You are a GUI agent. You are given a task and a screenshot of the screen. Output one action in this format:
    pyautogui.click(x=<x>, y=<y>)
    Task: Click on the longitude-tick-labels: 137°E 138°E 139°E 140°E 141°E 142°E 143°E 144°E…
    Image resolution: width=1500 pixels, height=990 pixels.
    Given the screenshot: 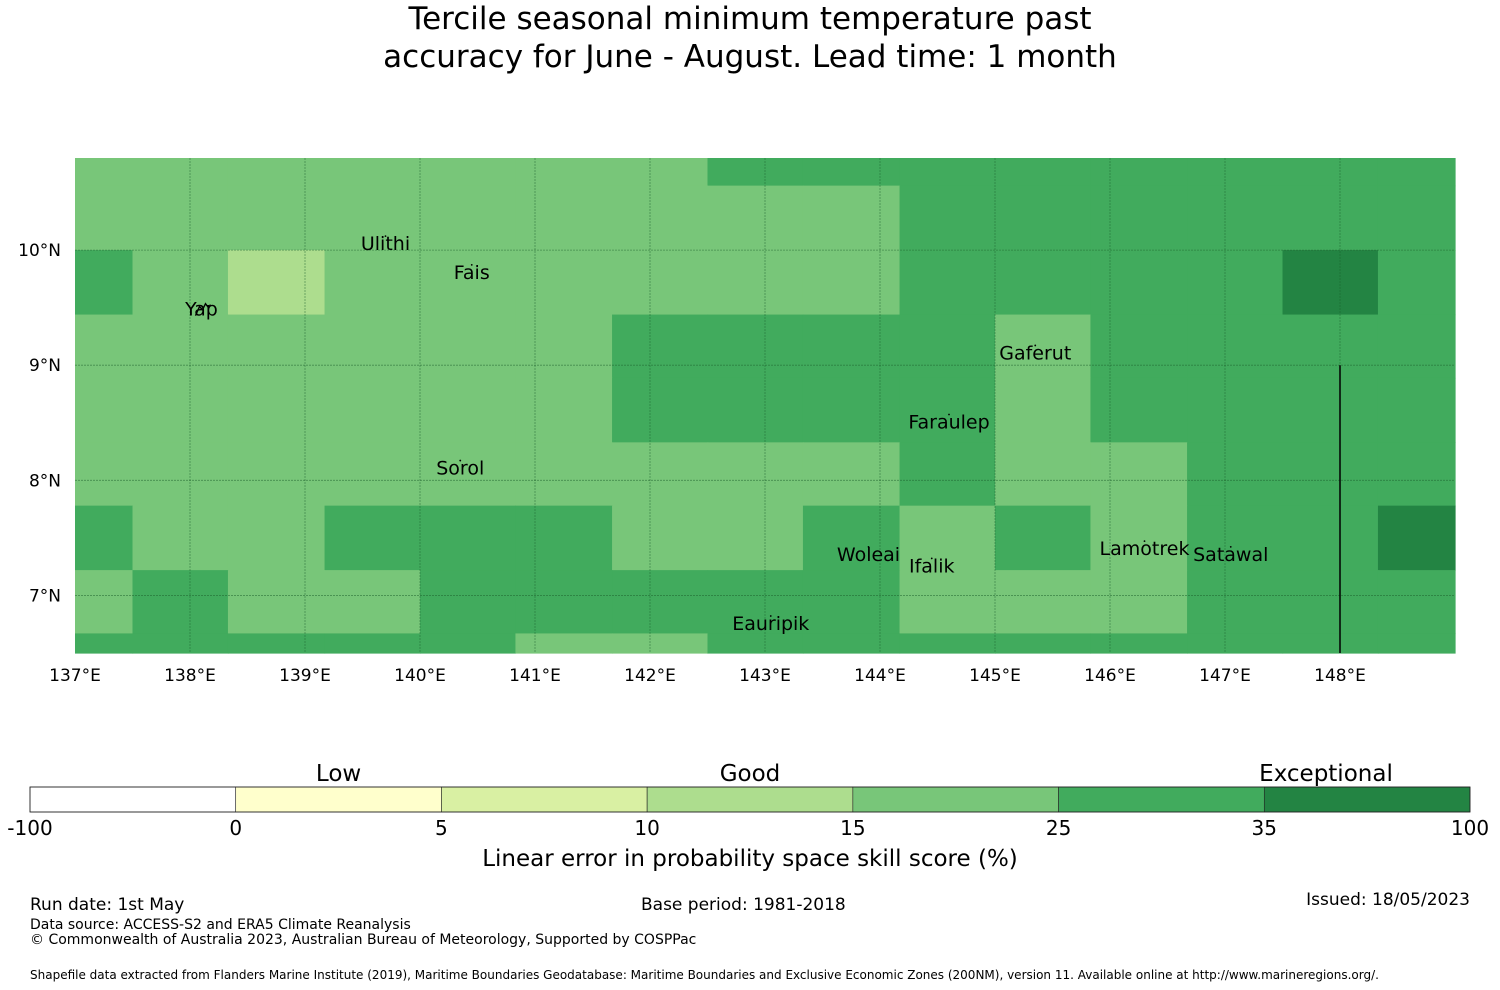 What is the action you would take?
    pyautogui.click(x=707, y=676)
    